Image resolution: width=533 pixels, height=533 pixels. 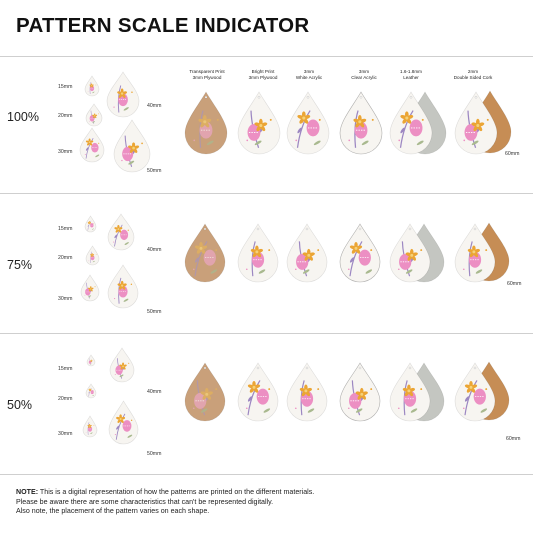 What do you see at coordinates (473, 74) in the screenshot?
I see `column-header: 2mm Double Sided Cork` at bounding box center [473, 74].